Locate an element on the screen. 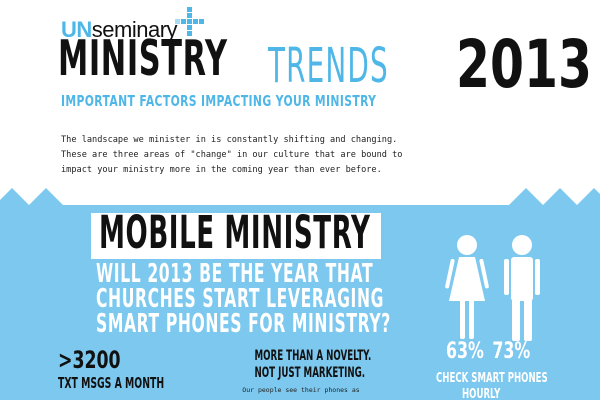 This screenshot has height=402, width=600. stat-value: >3200 is located at coordinates (89, 360).